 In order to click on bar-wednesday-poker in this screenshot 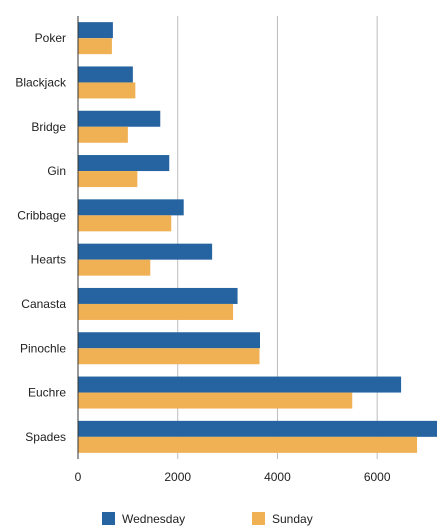, I will do `click(95, 30)`.